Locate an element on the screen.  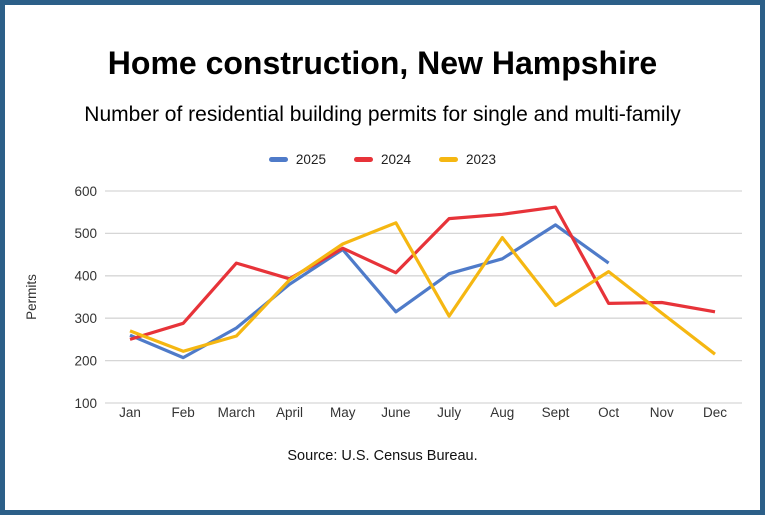
y-tick-label-300: 300 is located at coordinates (85, 318).